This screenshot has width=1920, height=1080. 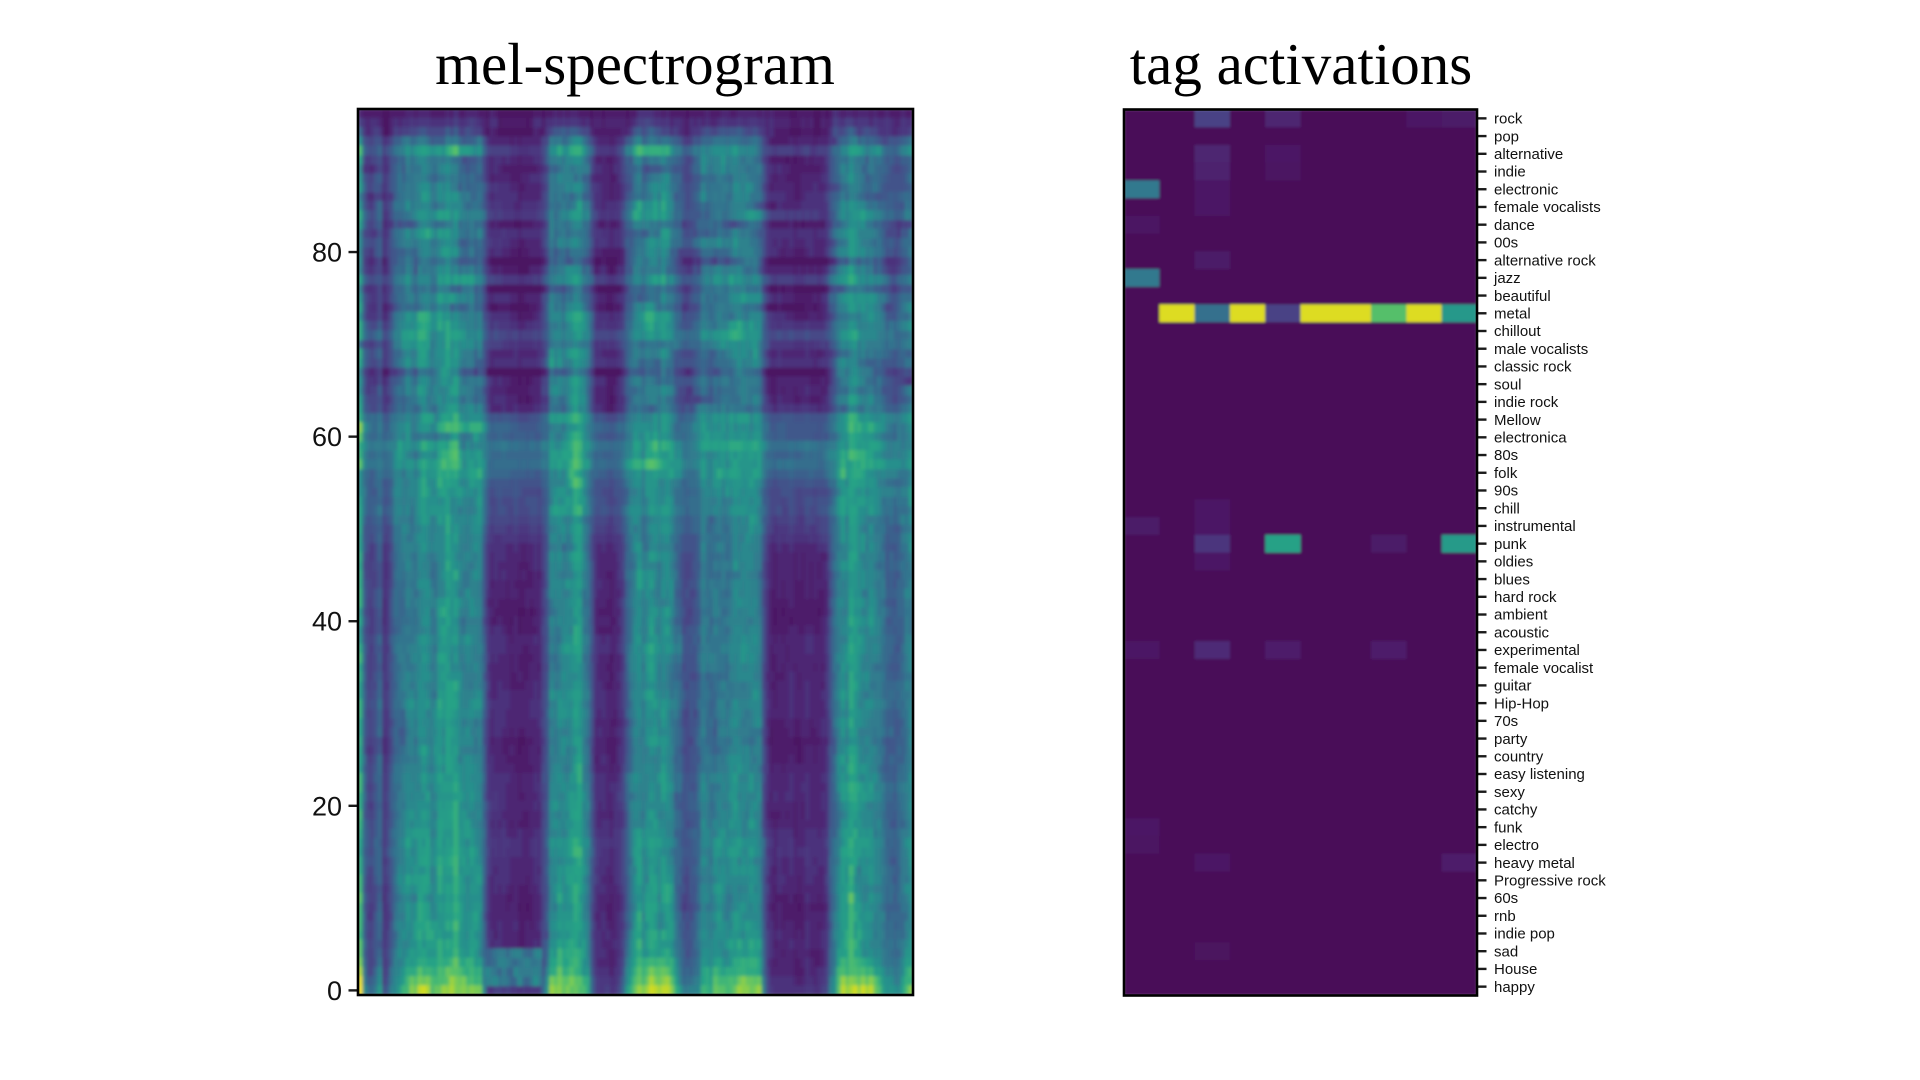 I want to click on svg-text: Progressive rock, so click(x=1550, y=881).